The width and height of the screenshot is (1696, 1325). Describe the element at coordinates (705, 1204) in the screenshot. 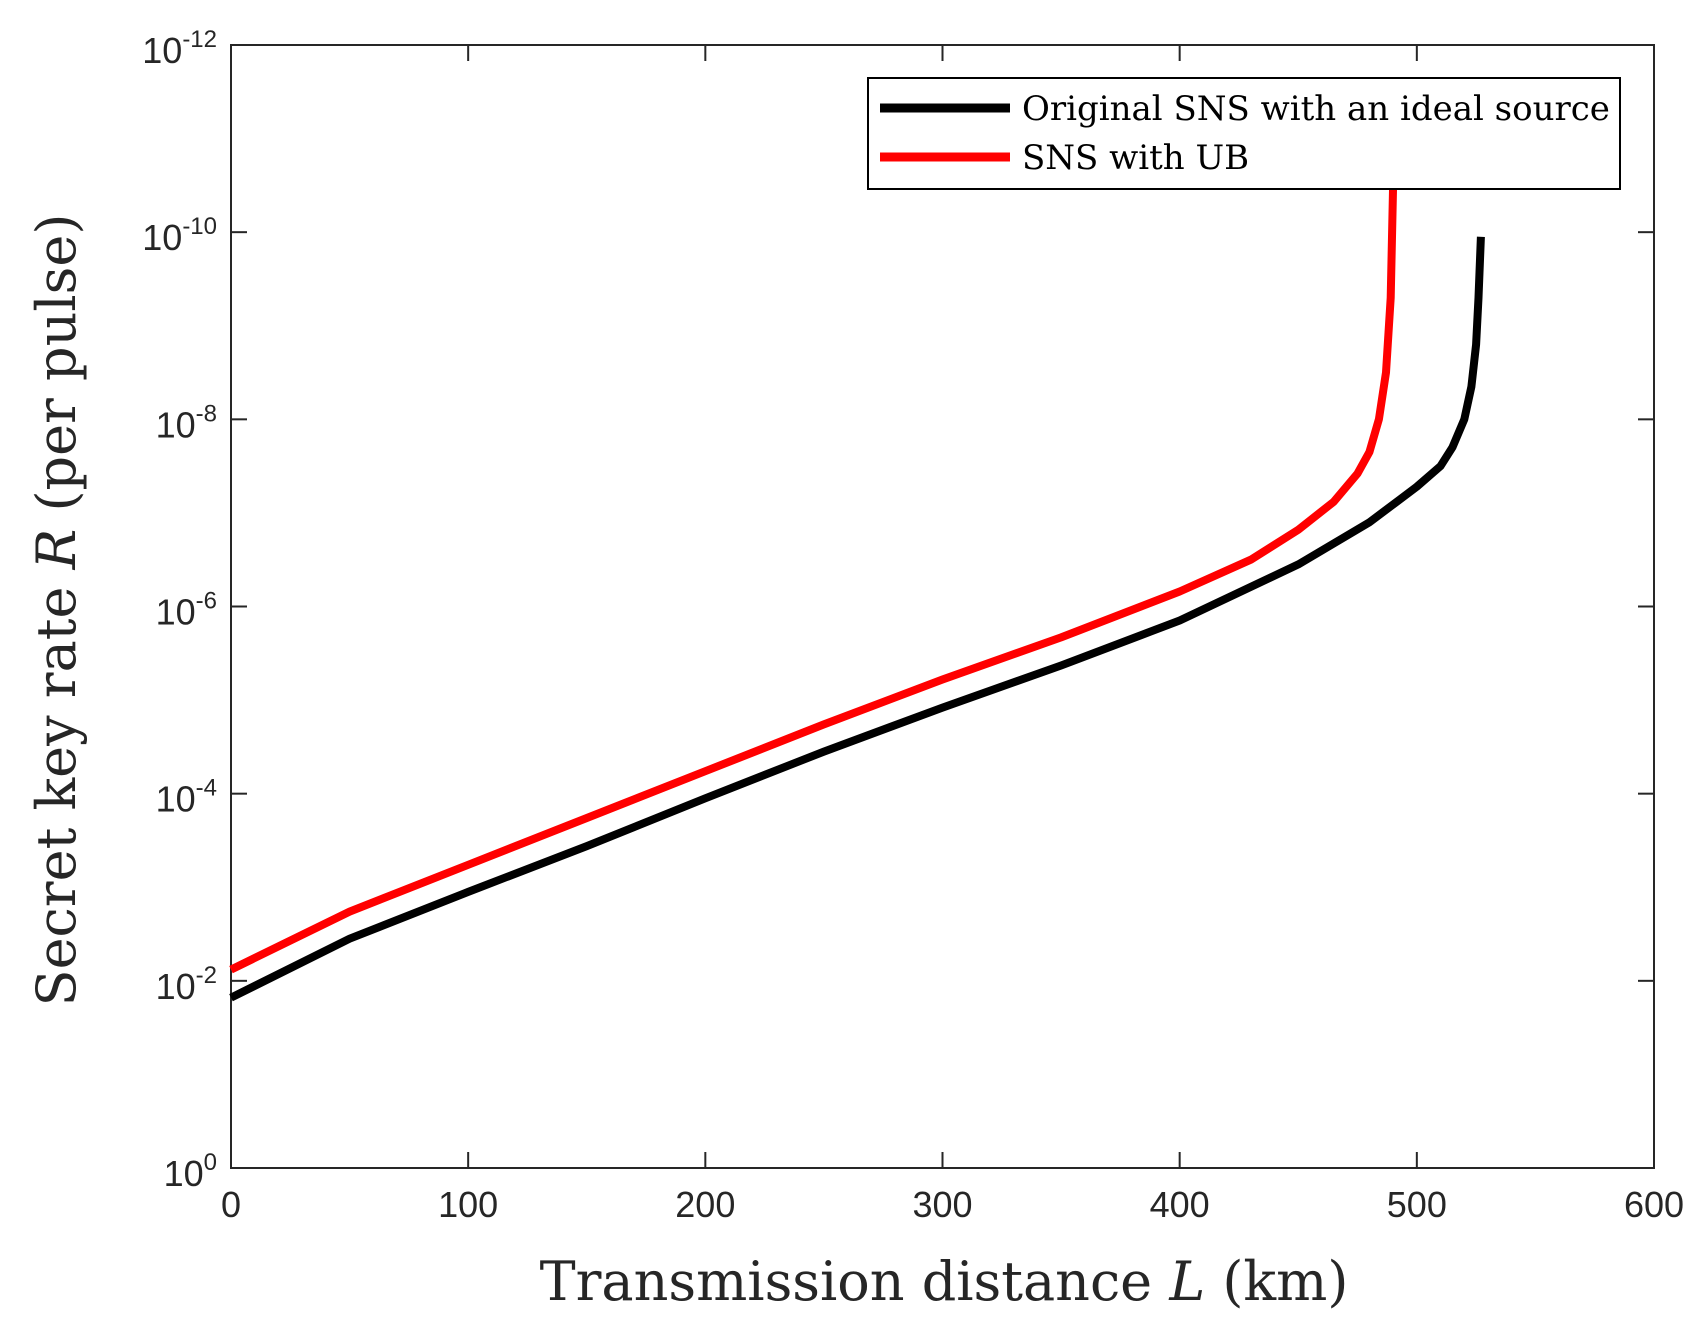

I see `x-tick-label: 200` at that location.